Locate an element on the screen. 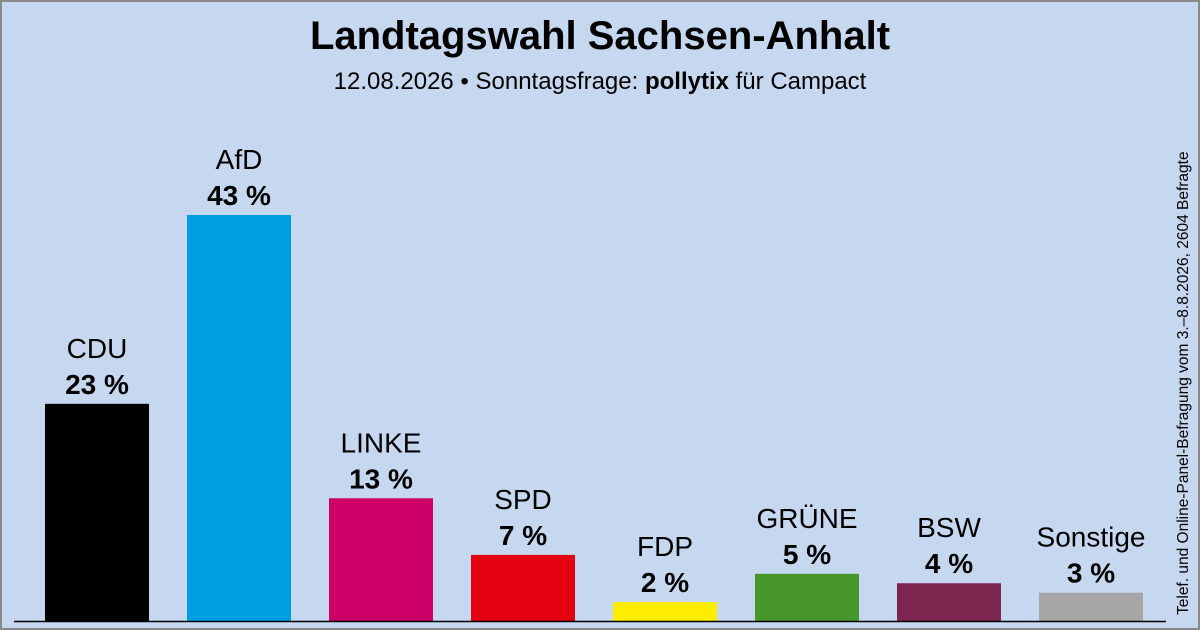  category-label-bsw: BSW is located at coordinates (949, 527).